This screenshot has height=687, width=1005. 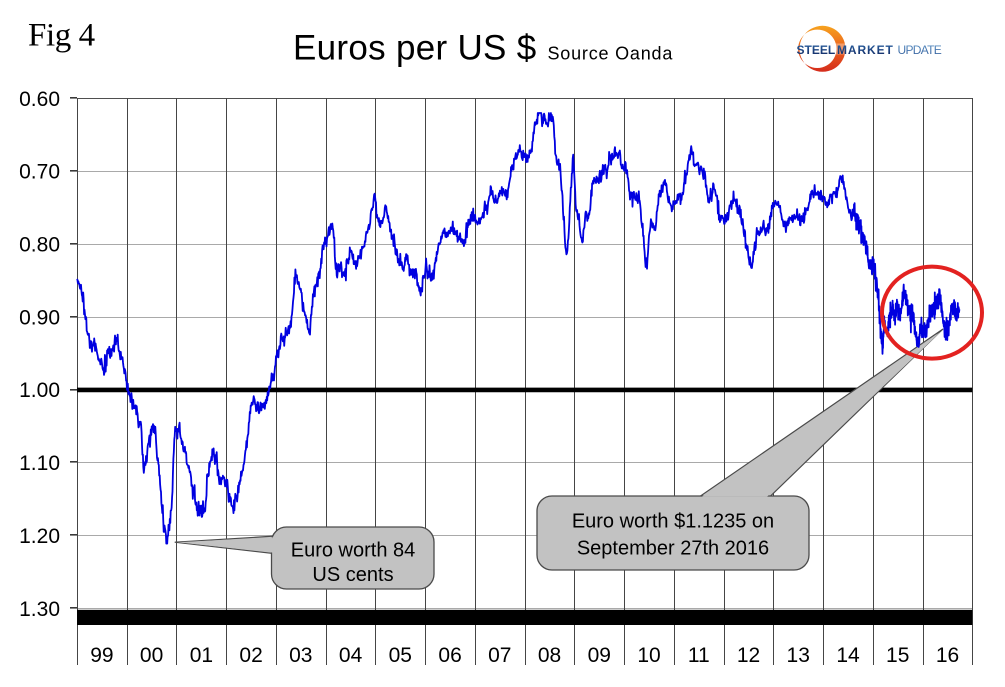 I want to click on svg-text: 10, so click(x=648, y=655).